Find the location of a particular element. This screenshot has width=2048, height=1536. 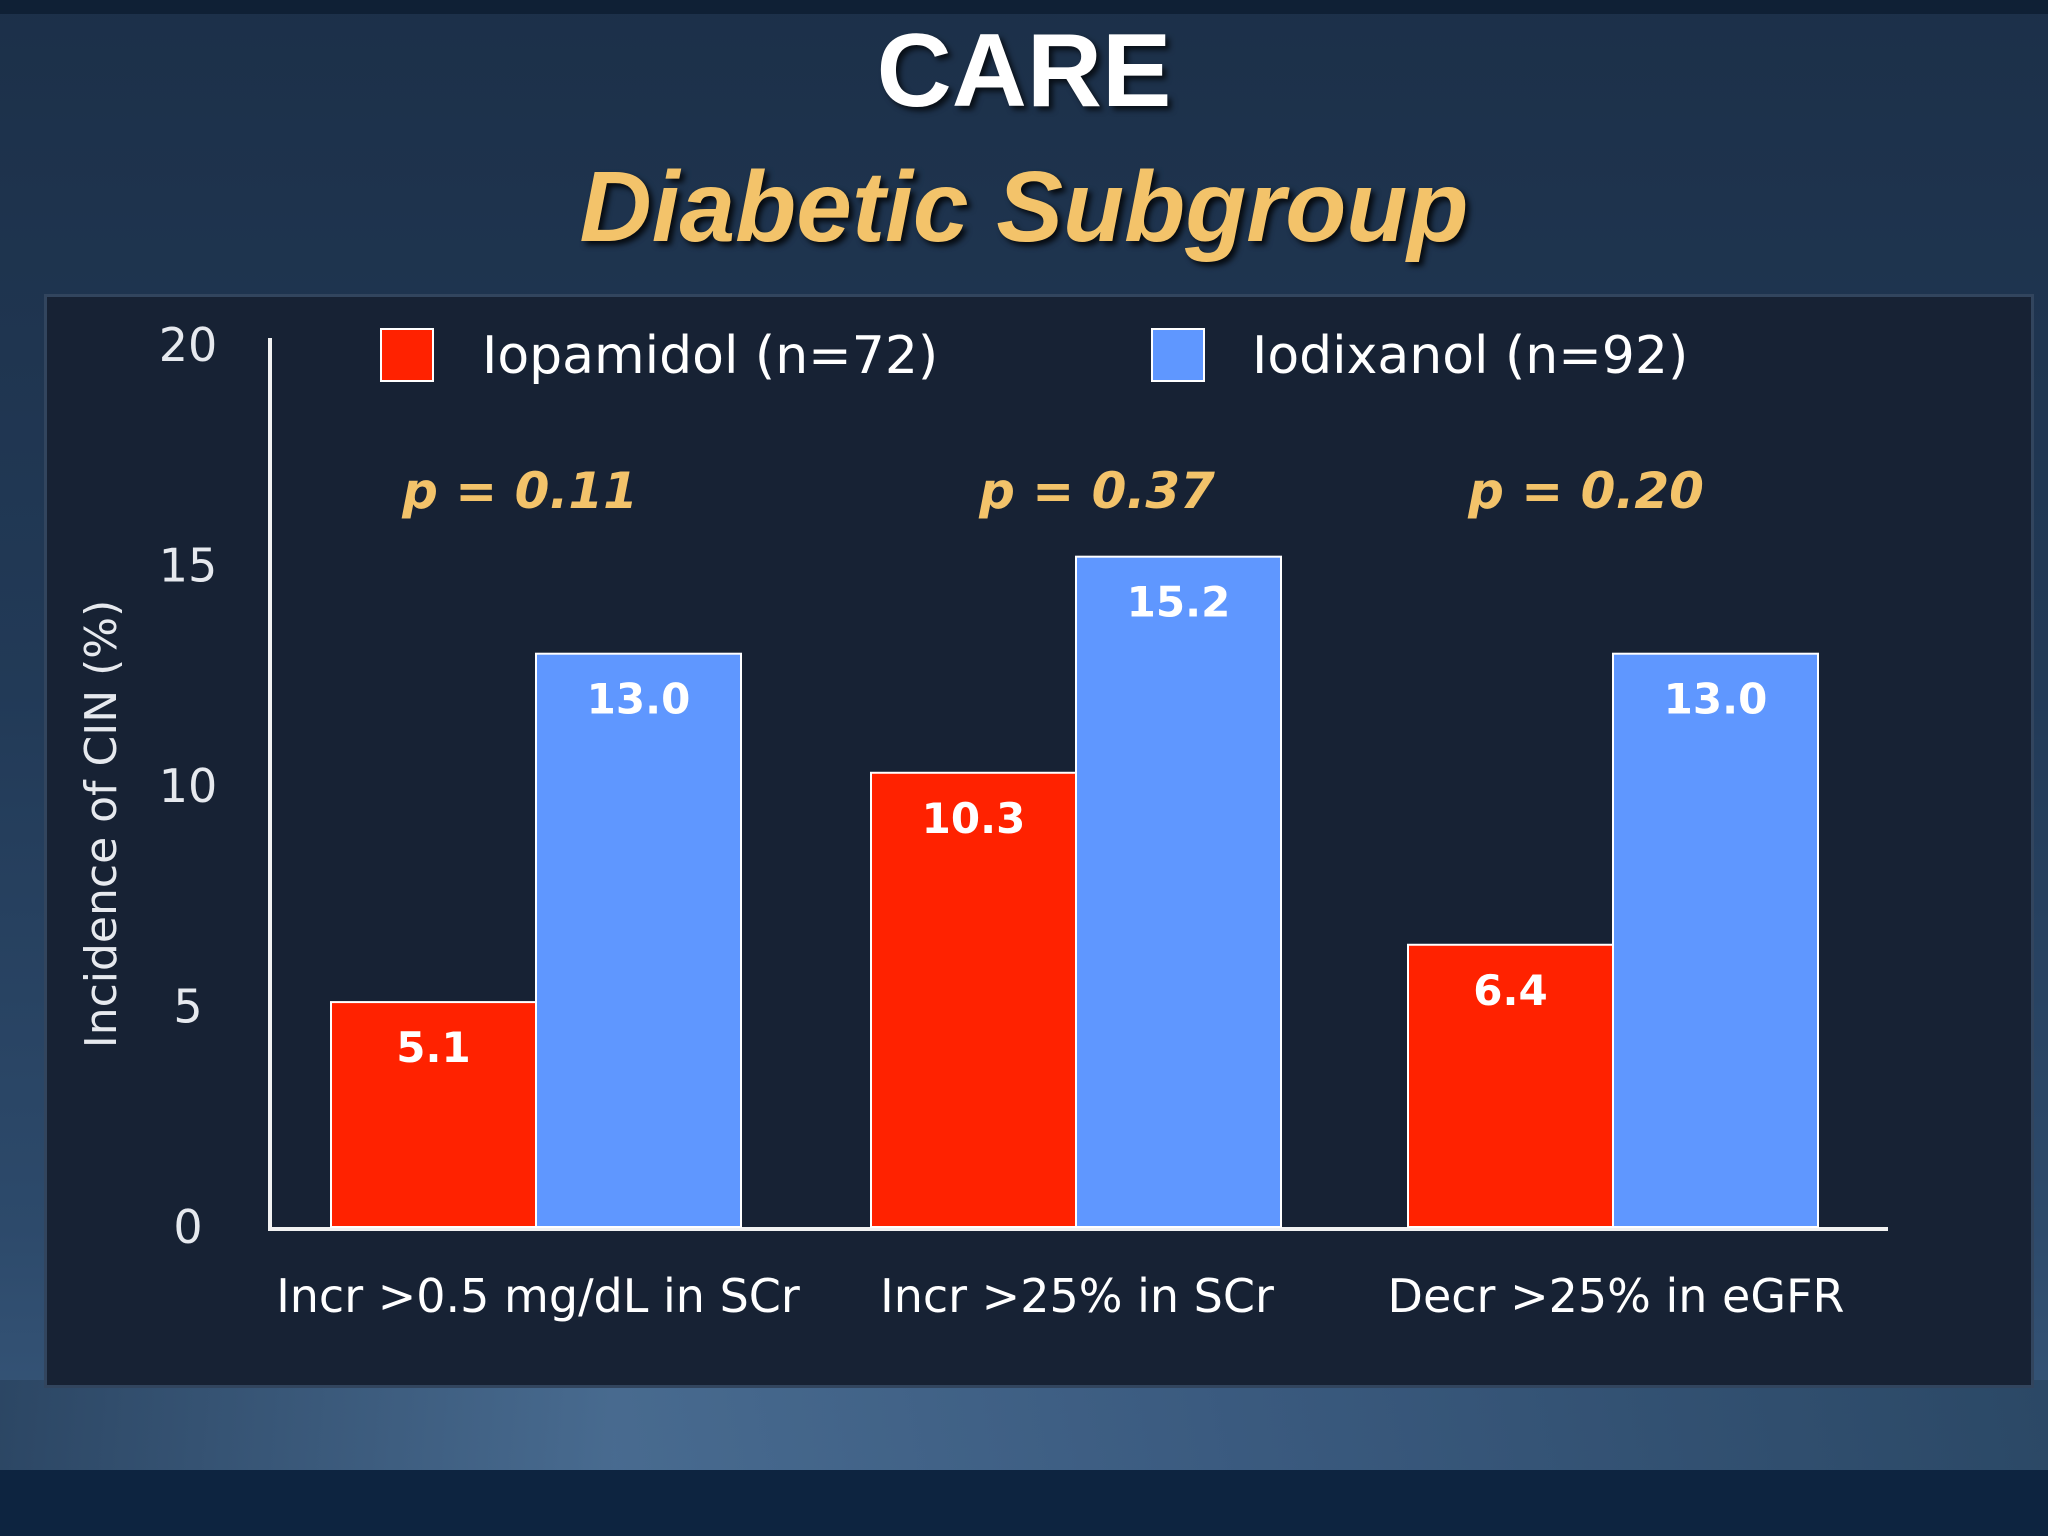

y-tick-label: 0 is located at coordinates (187, 1227).